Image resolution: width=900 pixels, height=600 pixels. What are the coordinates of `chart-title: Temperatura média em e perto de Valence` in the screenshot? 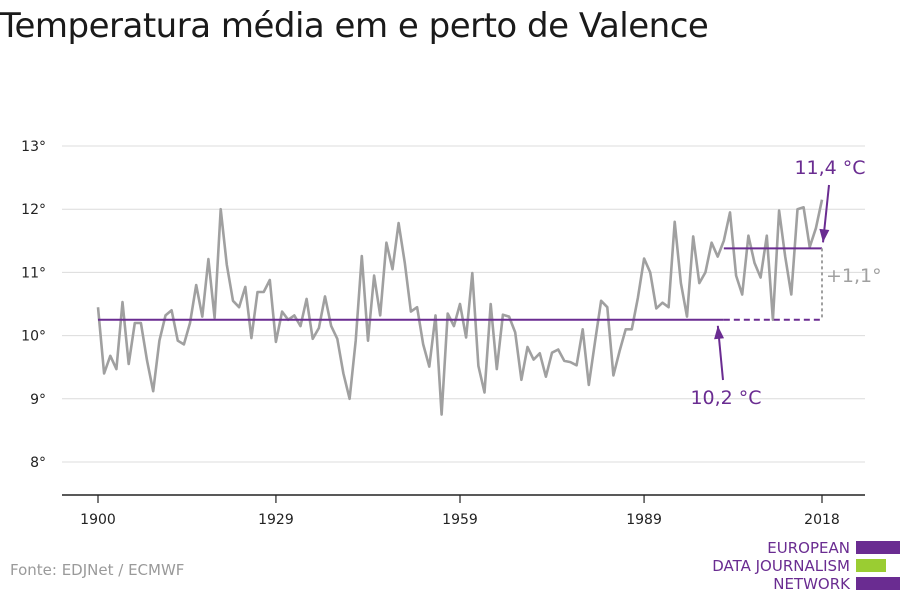 It's located at (354, 26).